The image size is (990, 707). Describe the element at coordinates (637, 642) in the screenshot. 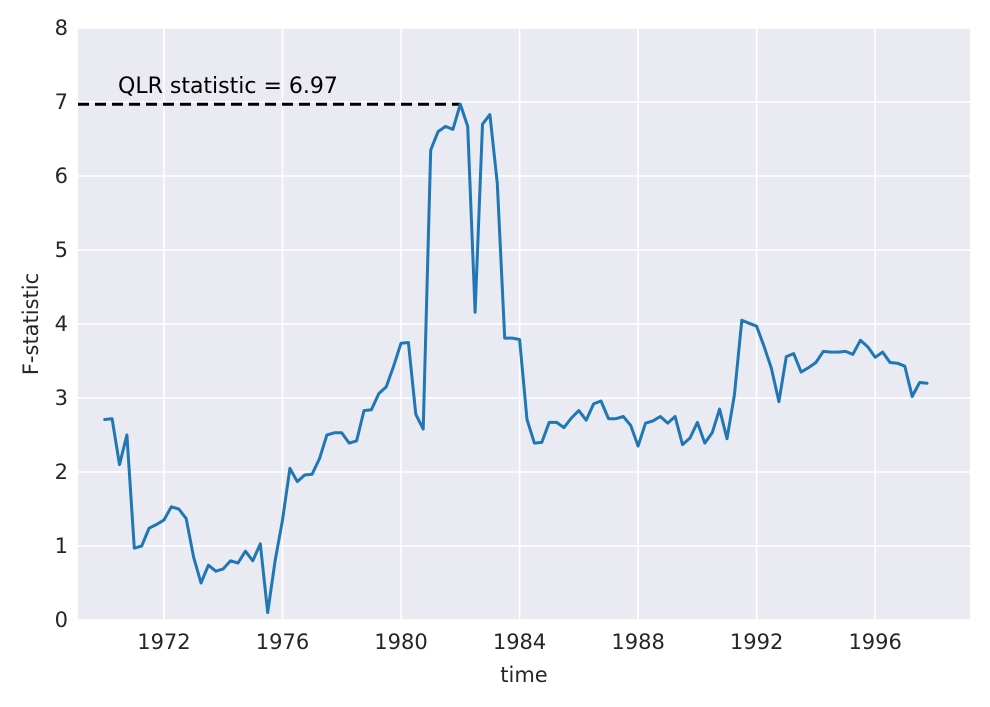

I see `x-tick-label: 1988` at that location.